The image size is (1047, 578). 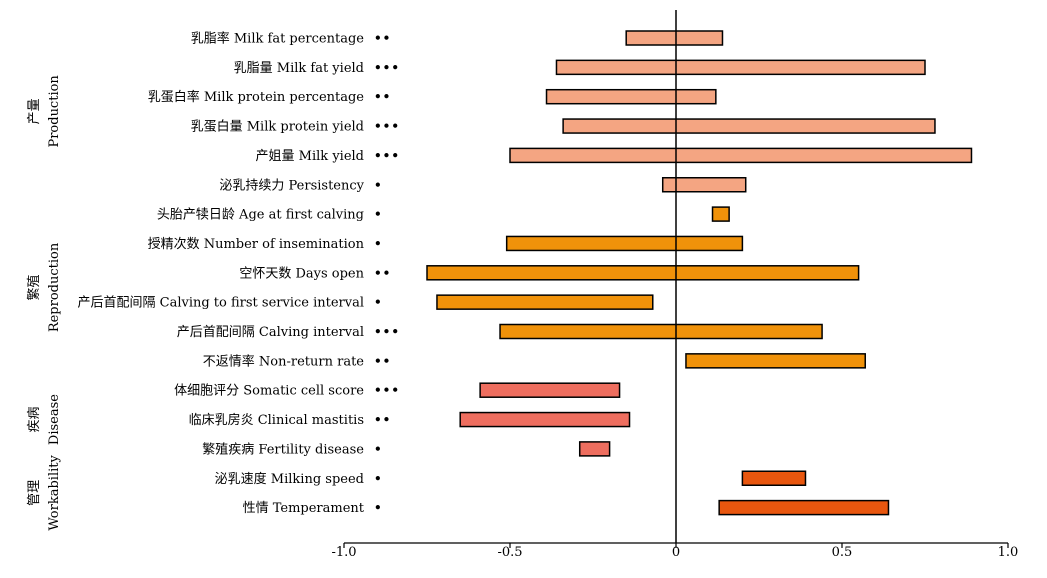 What do you see at coordinates (277, 127) in the screenshot?
I see `row-label: 乳蛋白量 Milk protein yield` at bounding box center [277, 127].